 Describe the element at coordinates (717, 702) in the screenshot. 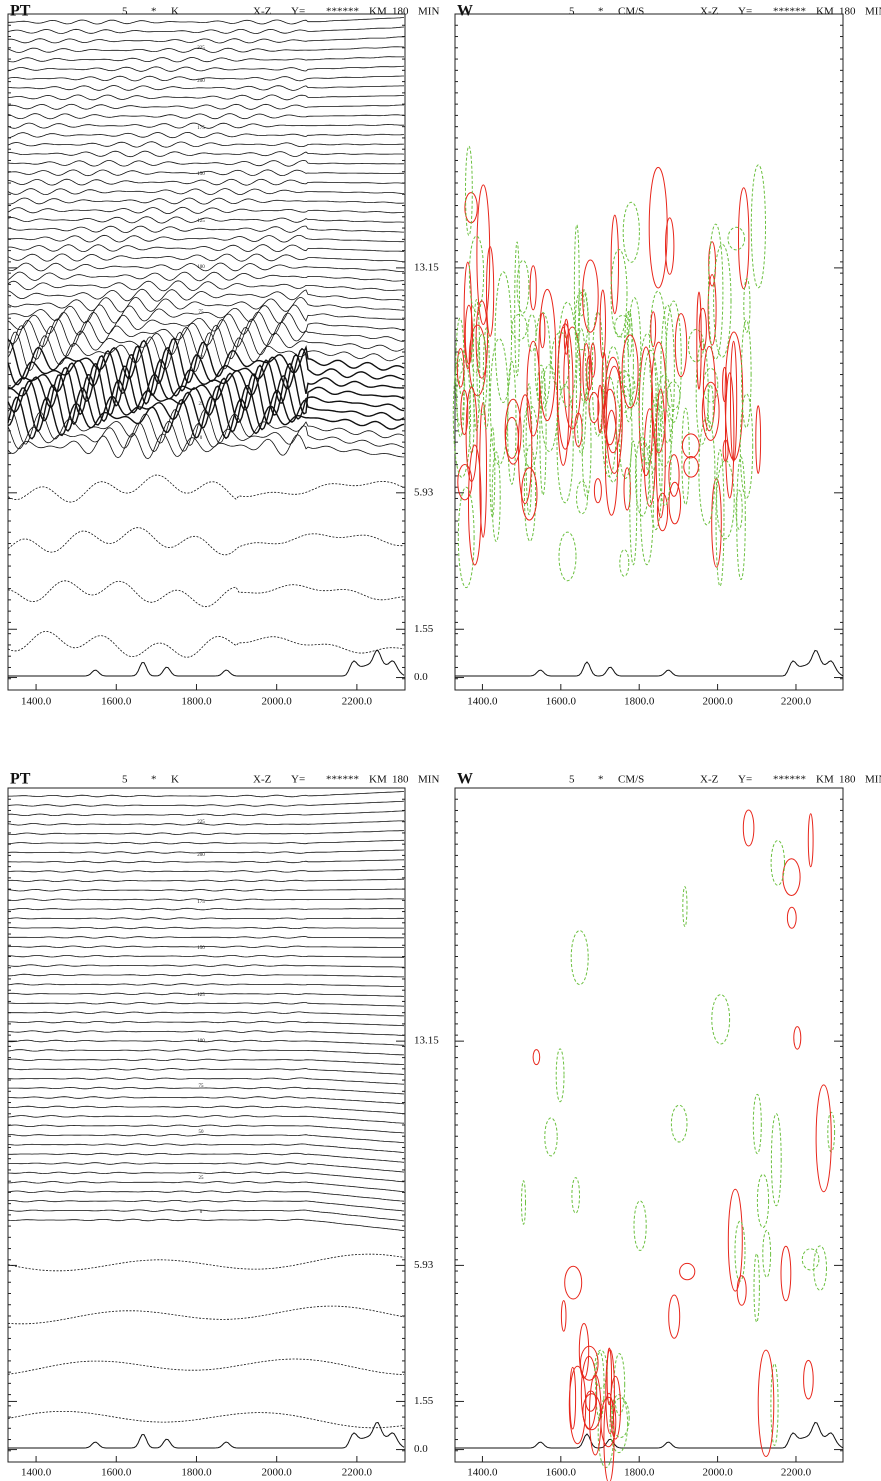

I see `x-tick-label: 2000.0` at that location.